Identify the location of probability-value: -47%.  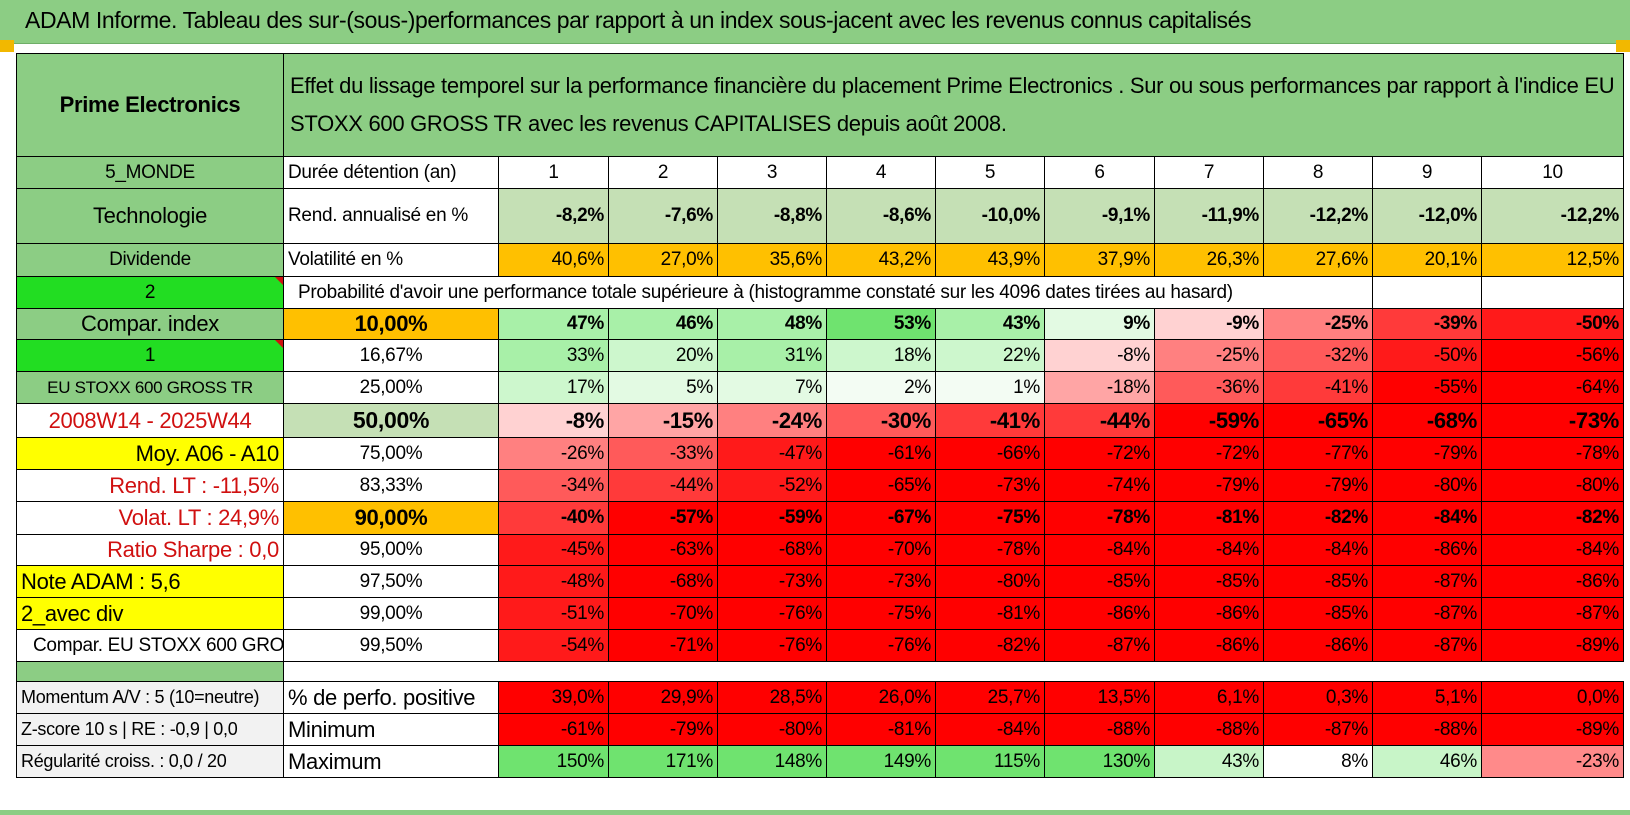
(772, 453).